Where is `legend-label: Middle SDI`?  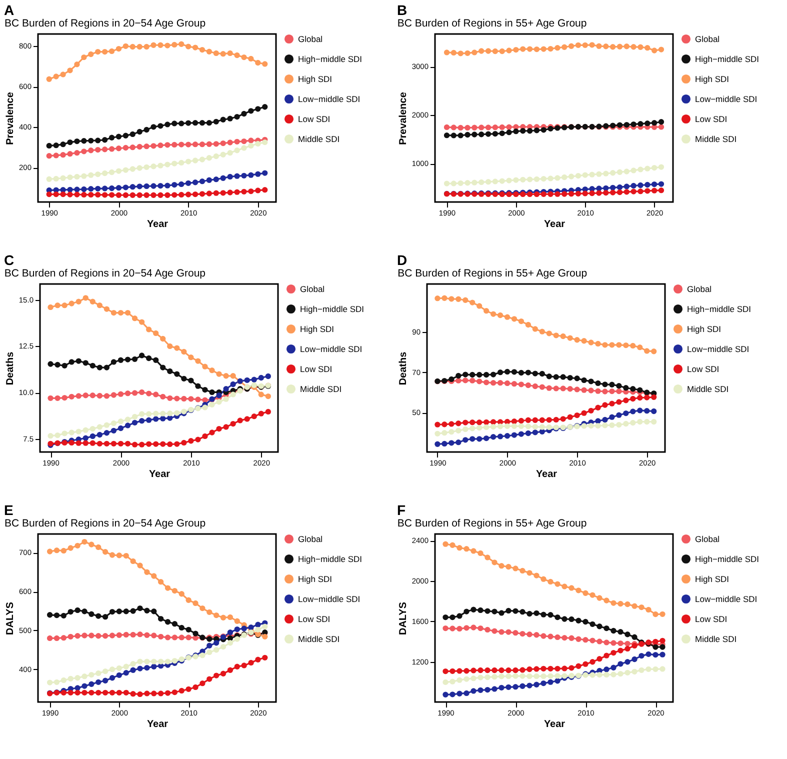 legend-label: Middle SDI is located at coordinates (708, 389).